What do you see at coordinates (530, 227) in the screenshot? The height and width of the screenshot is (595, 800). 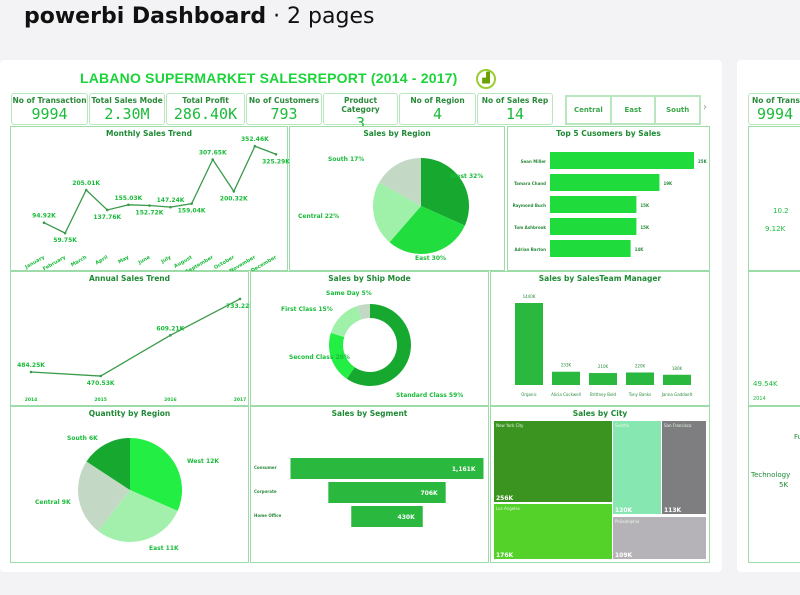 I see `category-label: Tom Ashbrook` at bounding box center [530, 227].